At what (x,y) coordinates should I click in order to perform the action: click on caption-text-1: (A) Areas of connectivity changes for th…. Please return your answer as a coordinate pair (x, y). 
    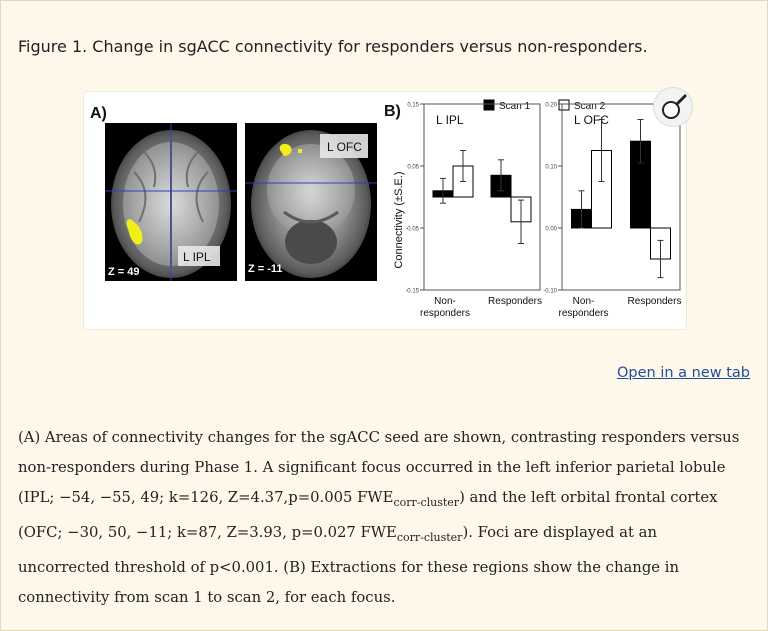
    Looking at the image, I should click on (379, 467).